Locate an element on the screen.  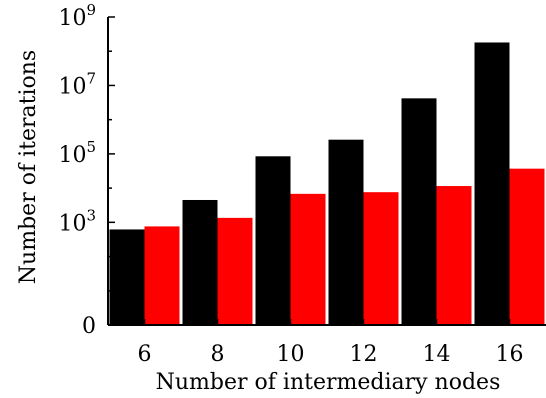
x-tick-label: 10 is located at coordinates (291, 354).